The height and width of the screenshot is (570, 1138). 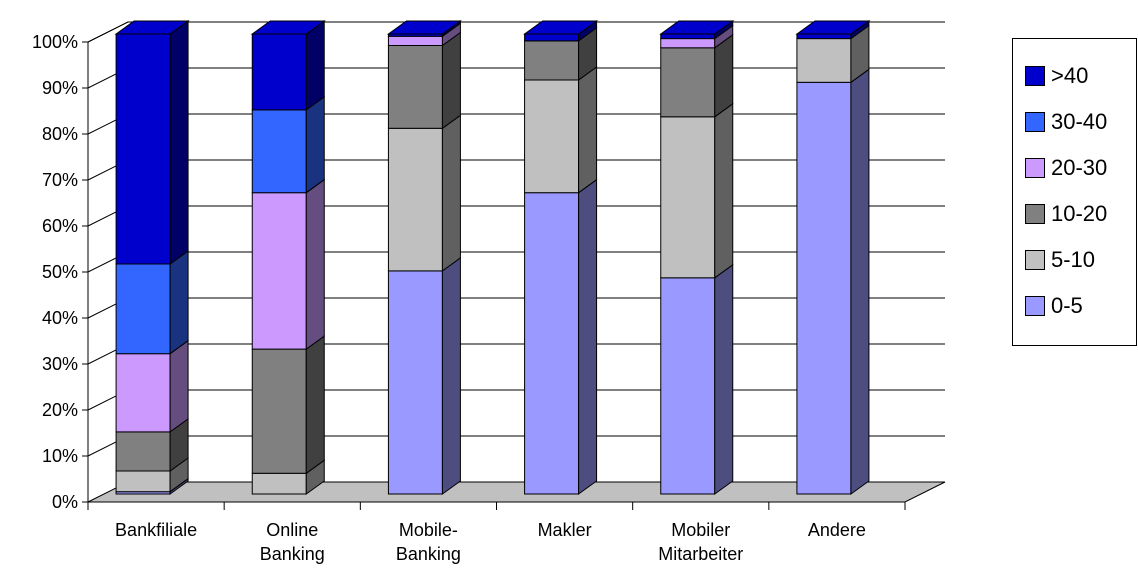 I want to click on legend: >40 30-40 20-30 10-20 5-10 0-5, so click(x=1074, y=192).